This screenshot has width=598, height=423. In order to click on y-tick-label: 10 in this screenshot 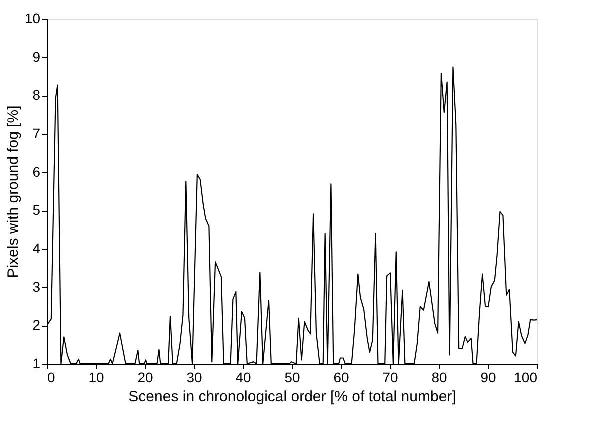, I will do `click(32, 18)`.